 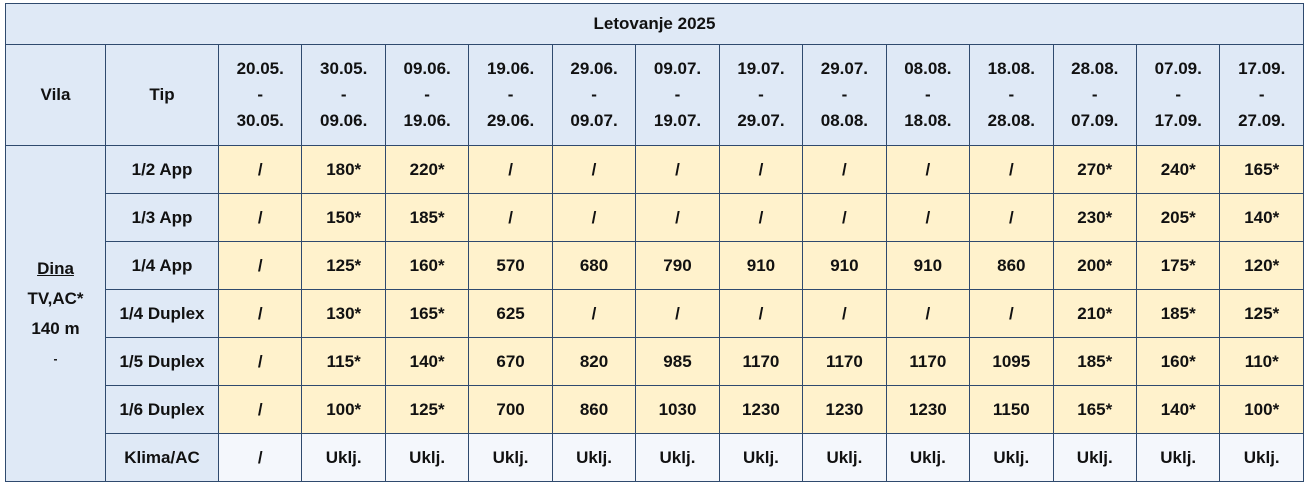 What do you see at coordinates (1094, 169) in the screenshot?
I see `price-cell: 270*` at bounding box center [1094, 169].